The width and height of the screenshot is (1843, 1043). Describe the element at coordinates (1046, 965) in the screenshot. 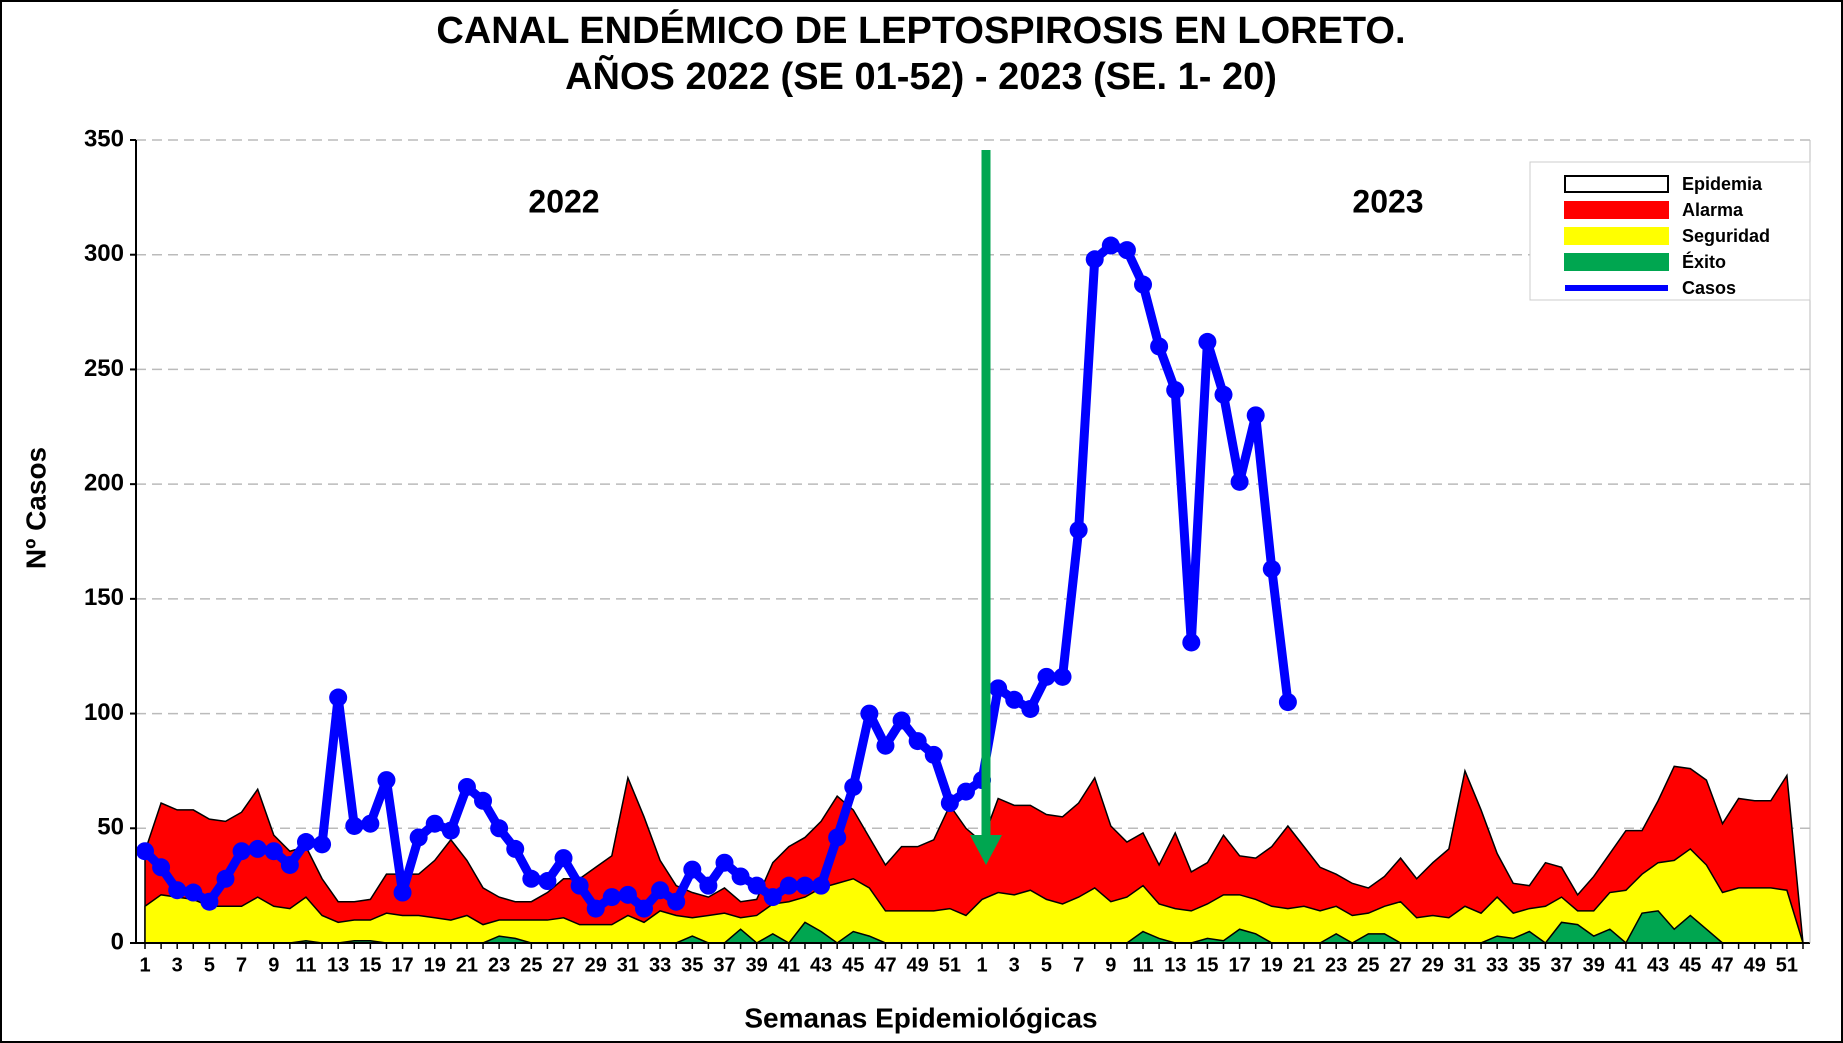

I see `x-tick-label: 5` at that location.